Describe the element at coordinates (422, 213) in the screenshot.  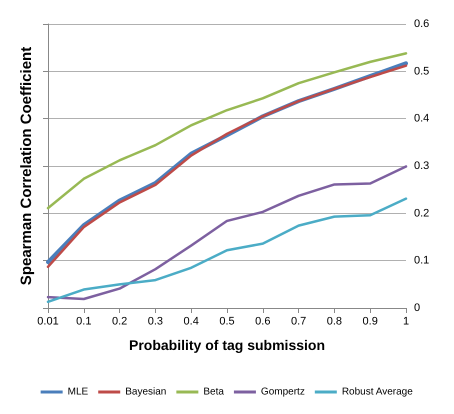
I see `y-tick-label: 0.2` at that location.